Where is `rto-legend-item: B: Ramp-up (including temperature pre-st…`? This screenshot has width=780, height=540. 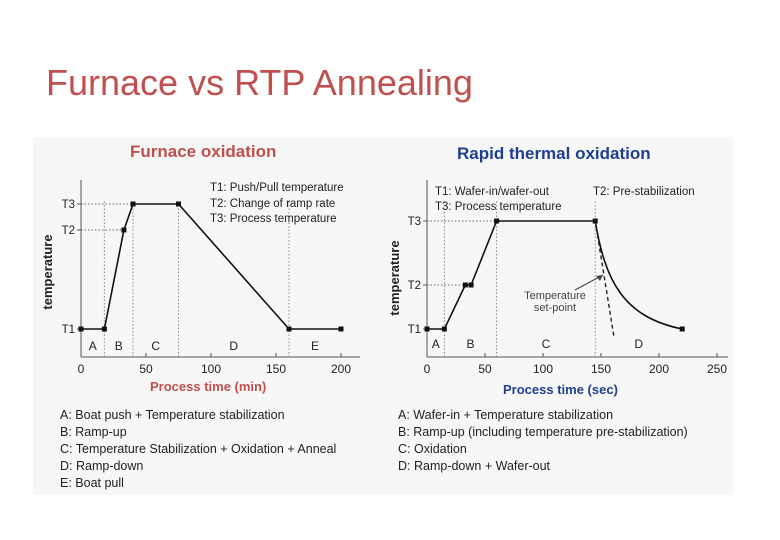
rto-legend-item: B: Ramp-up (including temperature pre-st… is located at coordinates (543, 432).